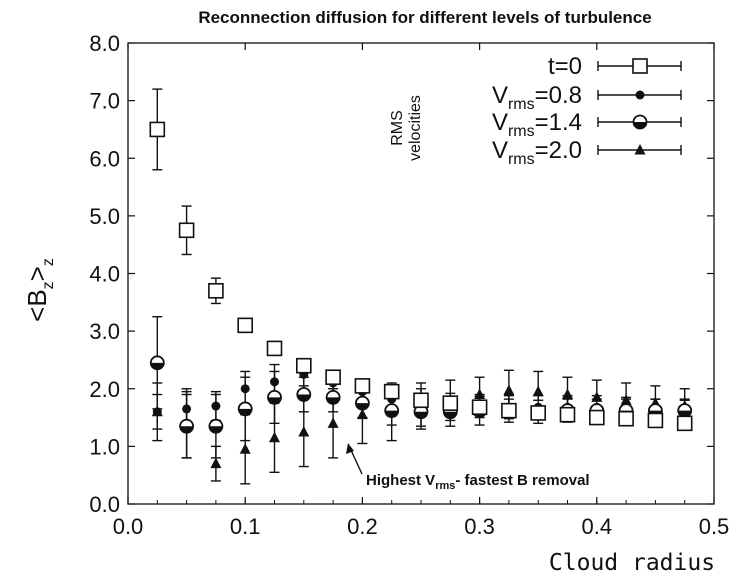 The height and width of the screenshot is (582, 747). Describe the element at coordinates (104, 331) in the screenshot. I see `y-tick-label: 3.0` at that location.